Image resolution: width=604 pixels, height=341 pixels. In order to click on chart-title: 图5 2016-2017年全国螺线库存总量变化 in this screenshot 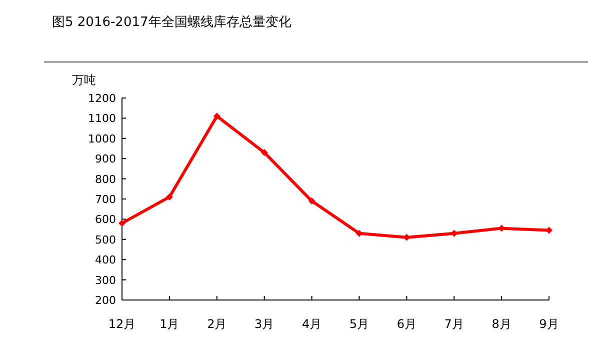, I will do `click(172, 22)`.